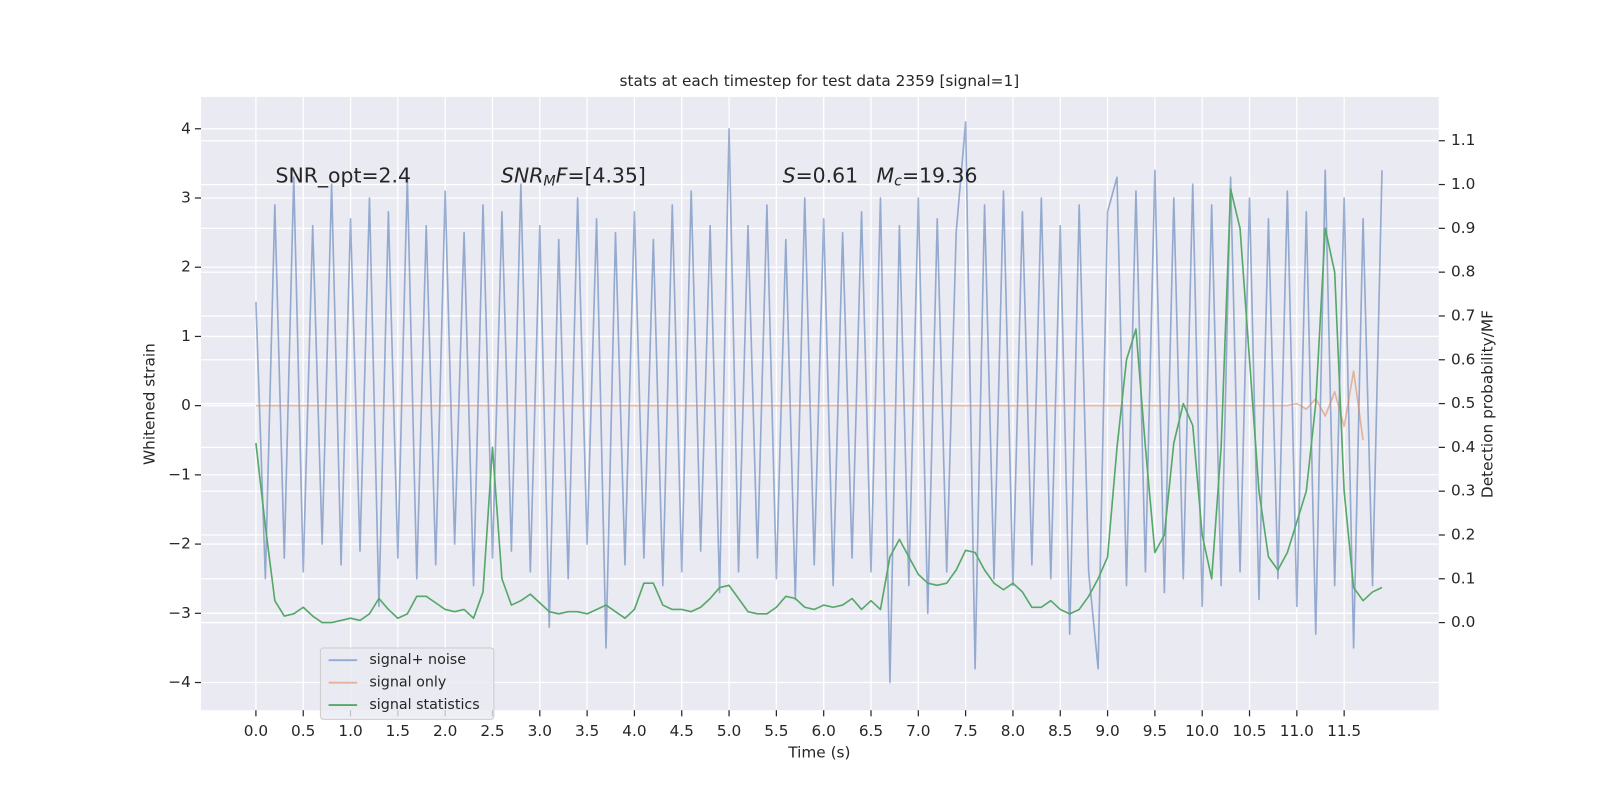 The width and height of the screenshot is (1600, 800). What do you see at coordinates (1463, 228) in the screenshot?
I see `y2-tick-label: 0.9` at bounding box center [1463, 228].